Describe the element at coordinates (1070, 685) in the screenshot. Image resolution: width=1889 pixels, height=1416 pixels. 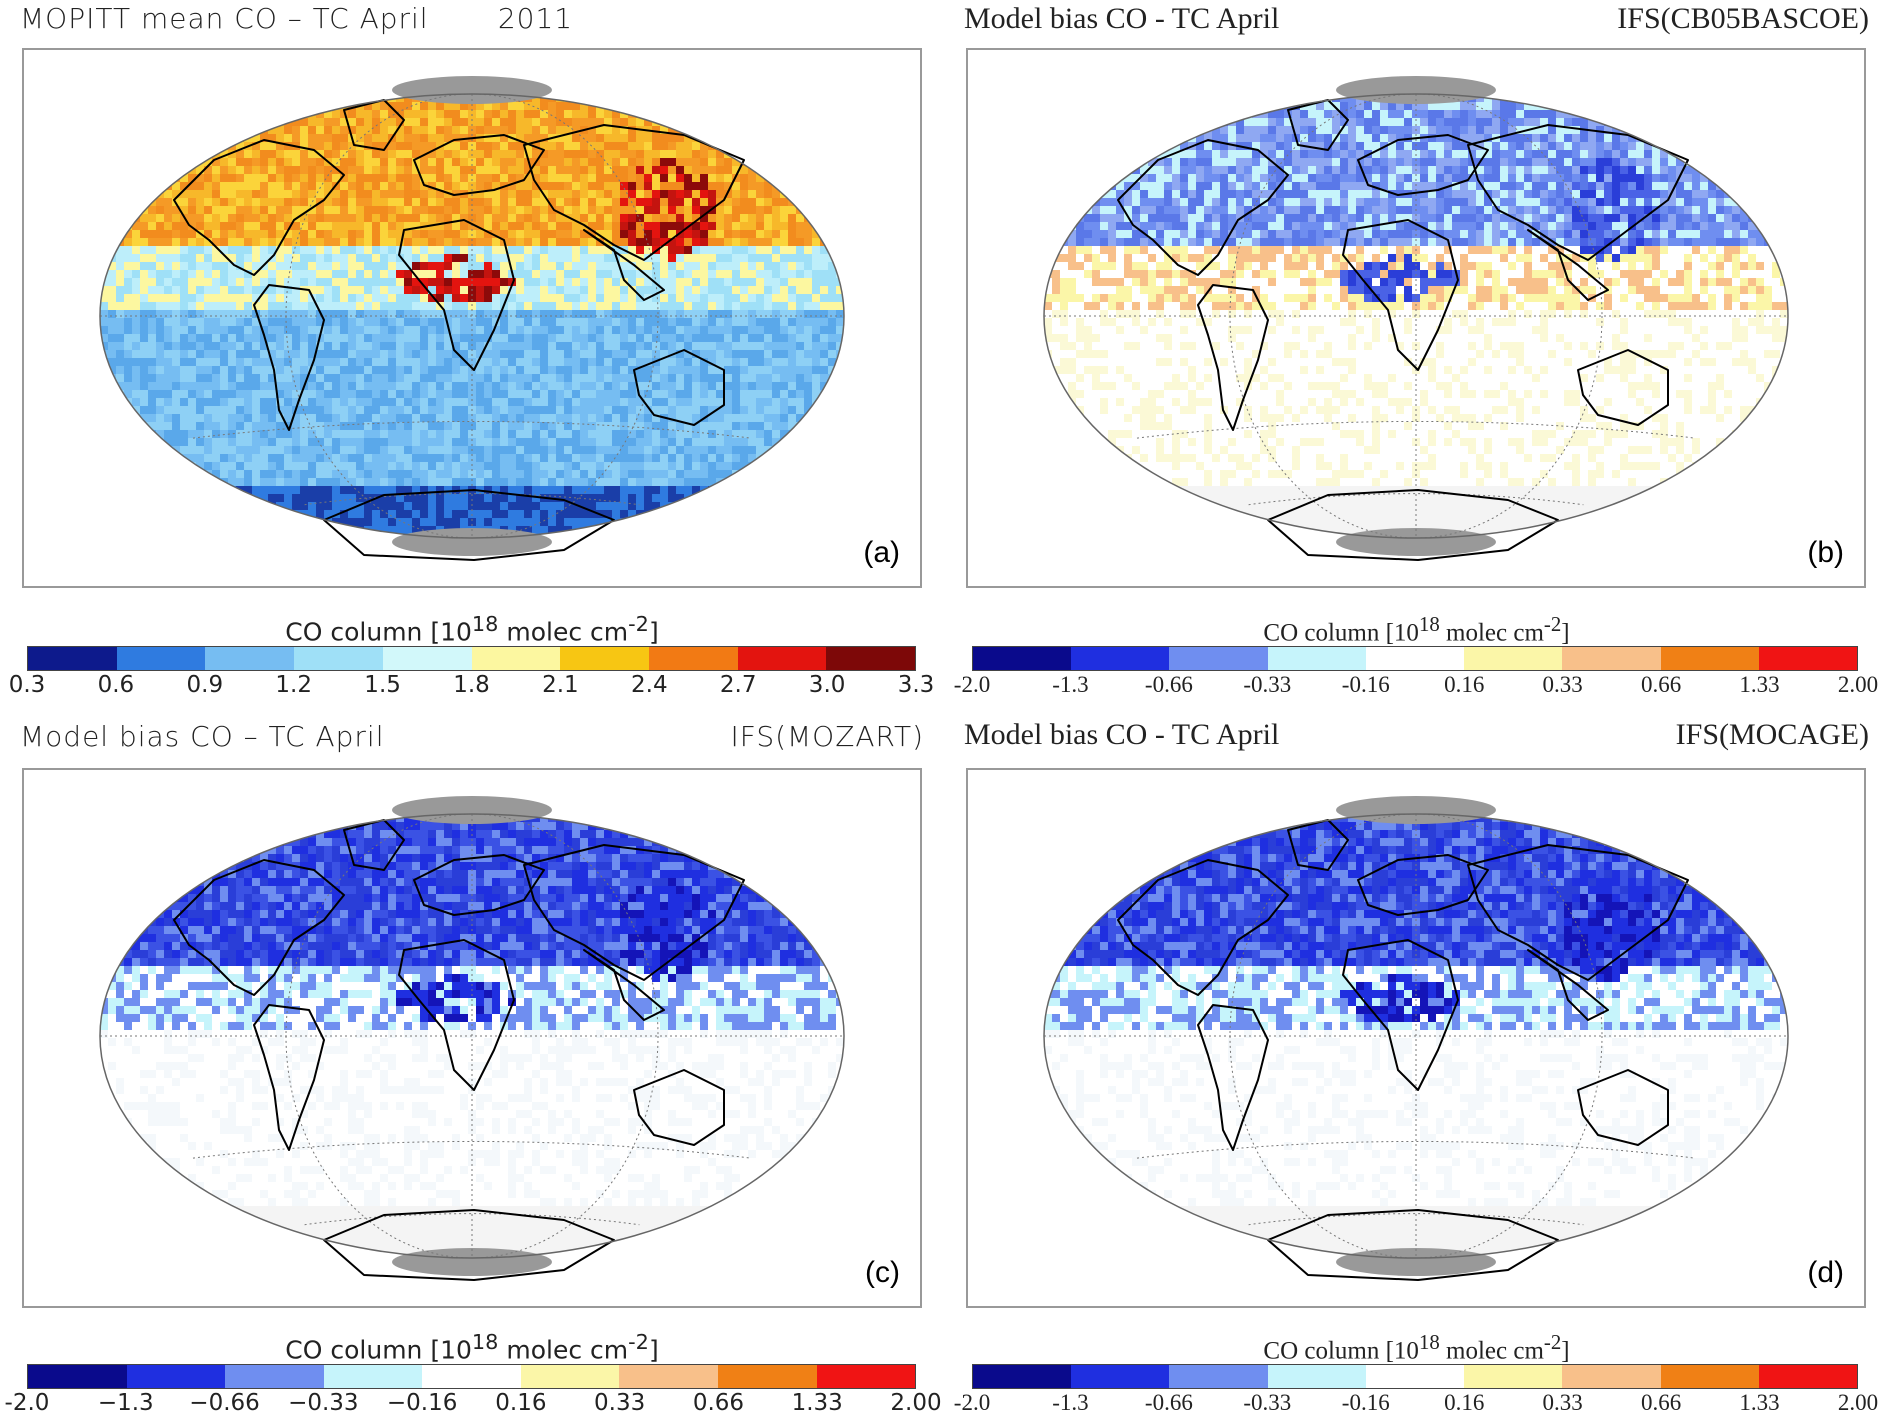
I see `colorbar-tick-label: -1.3` at that location.